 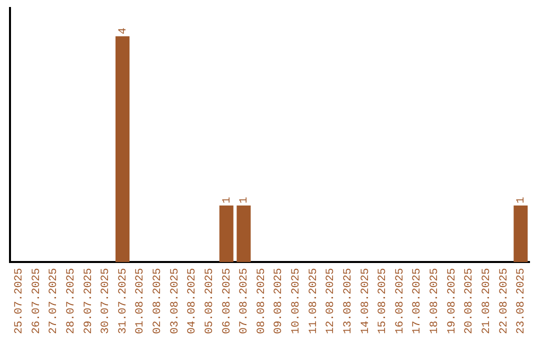 What do you see at coordinates (123, 301) in the screenshot?
I see `x-tick-label: 31.07.2025` at bounding box center [123, 301].